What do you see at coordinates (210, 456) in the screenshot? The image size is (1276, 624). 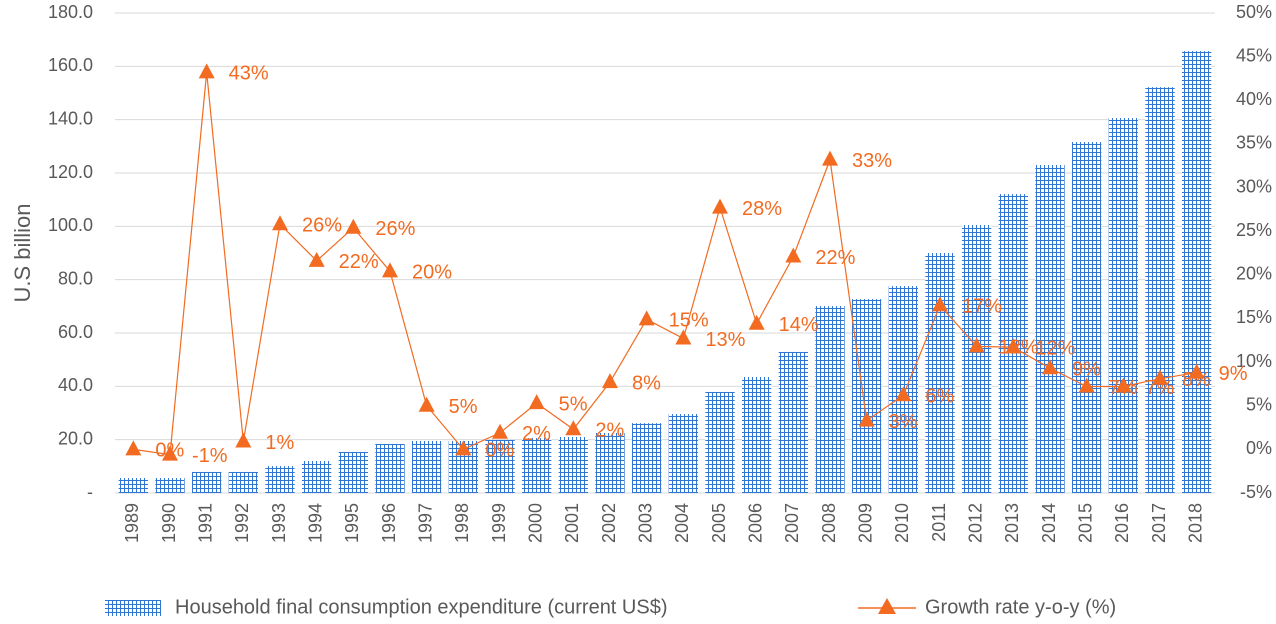 I see `data-label: -1%` at bounding box center [210, 456].